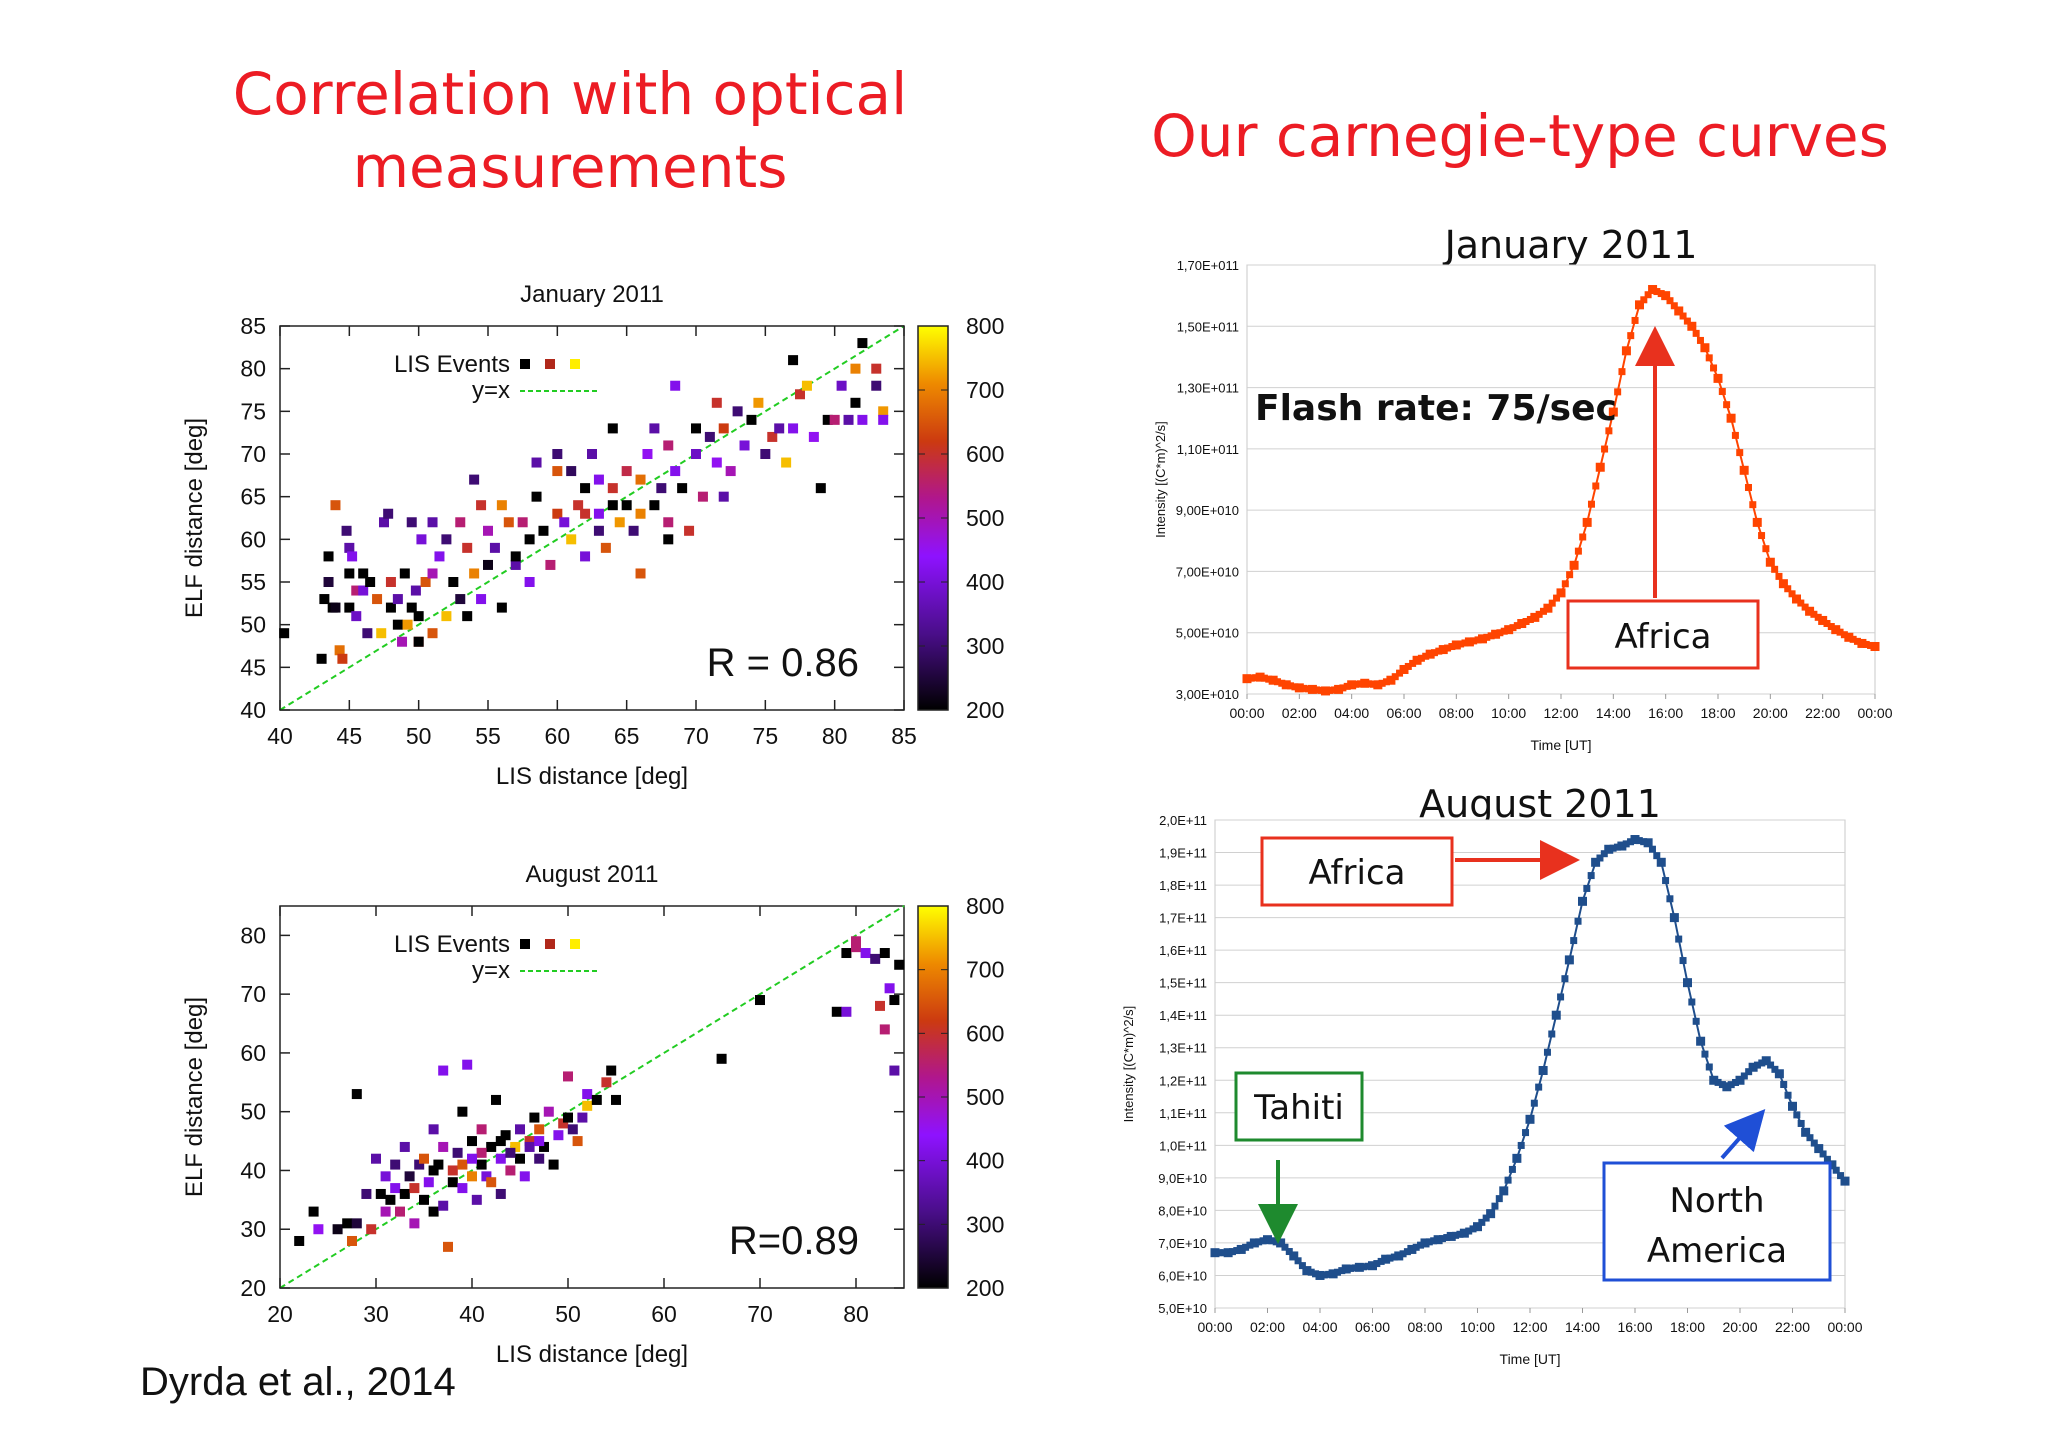 This screenshot has height=1447, width=2048. Describe the element at coordinates (1351, 713) in the screenshot. I see `ln2-x-tick-label: 04:00` at that location.